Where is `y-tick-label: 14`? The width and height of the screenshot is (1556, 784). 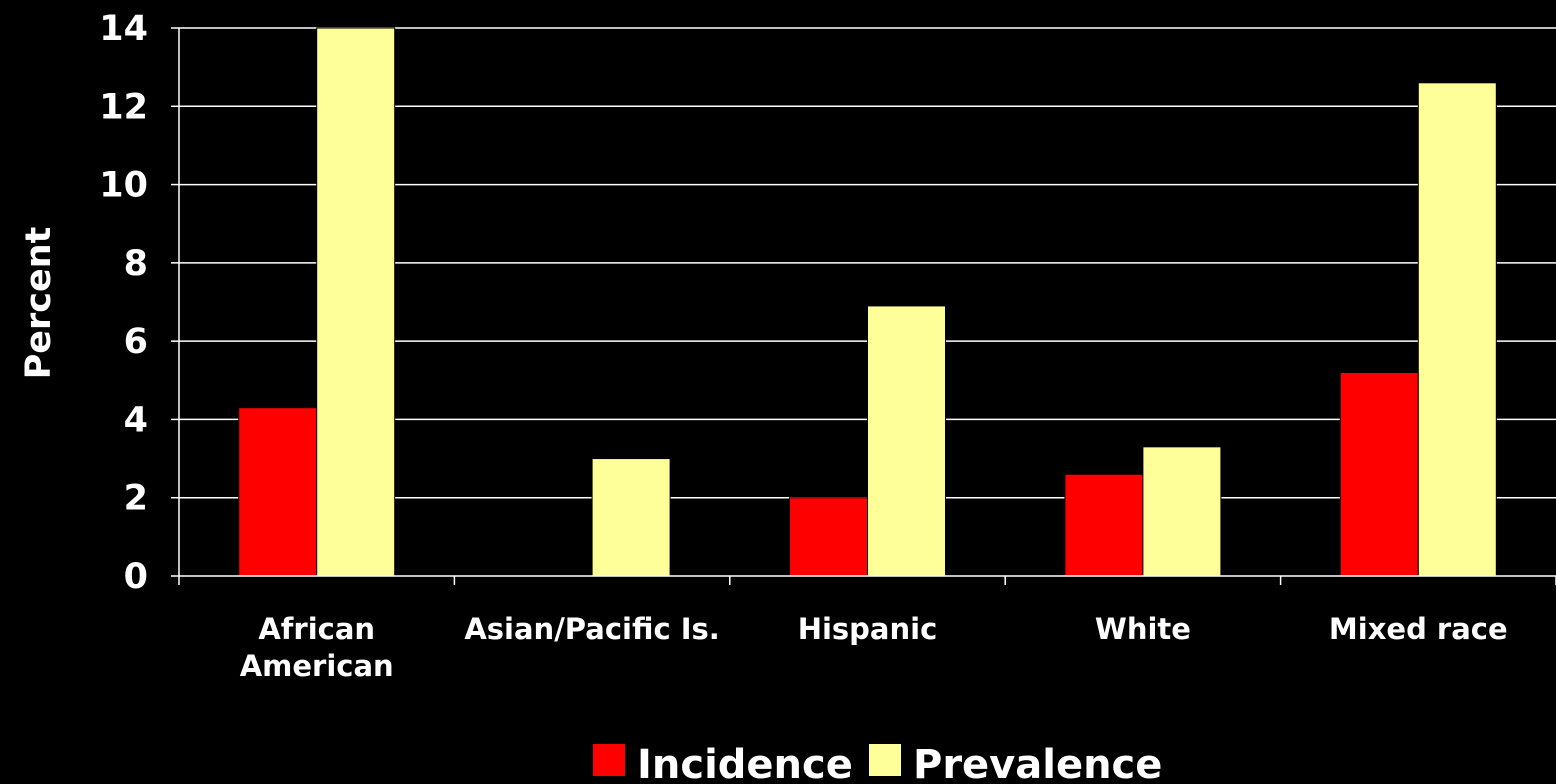
y-tick-label: 14 is located at coordinates (123, 29).